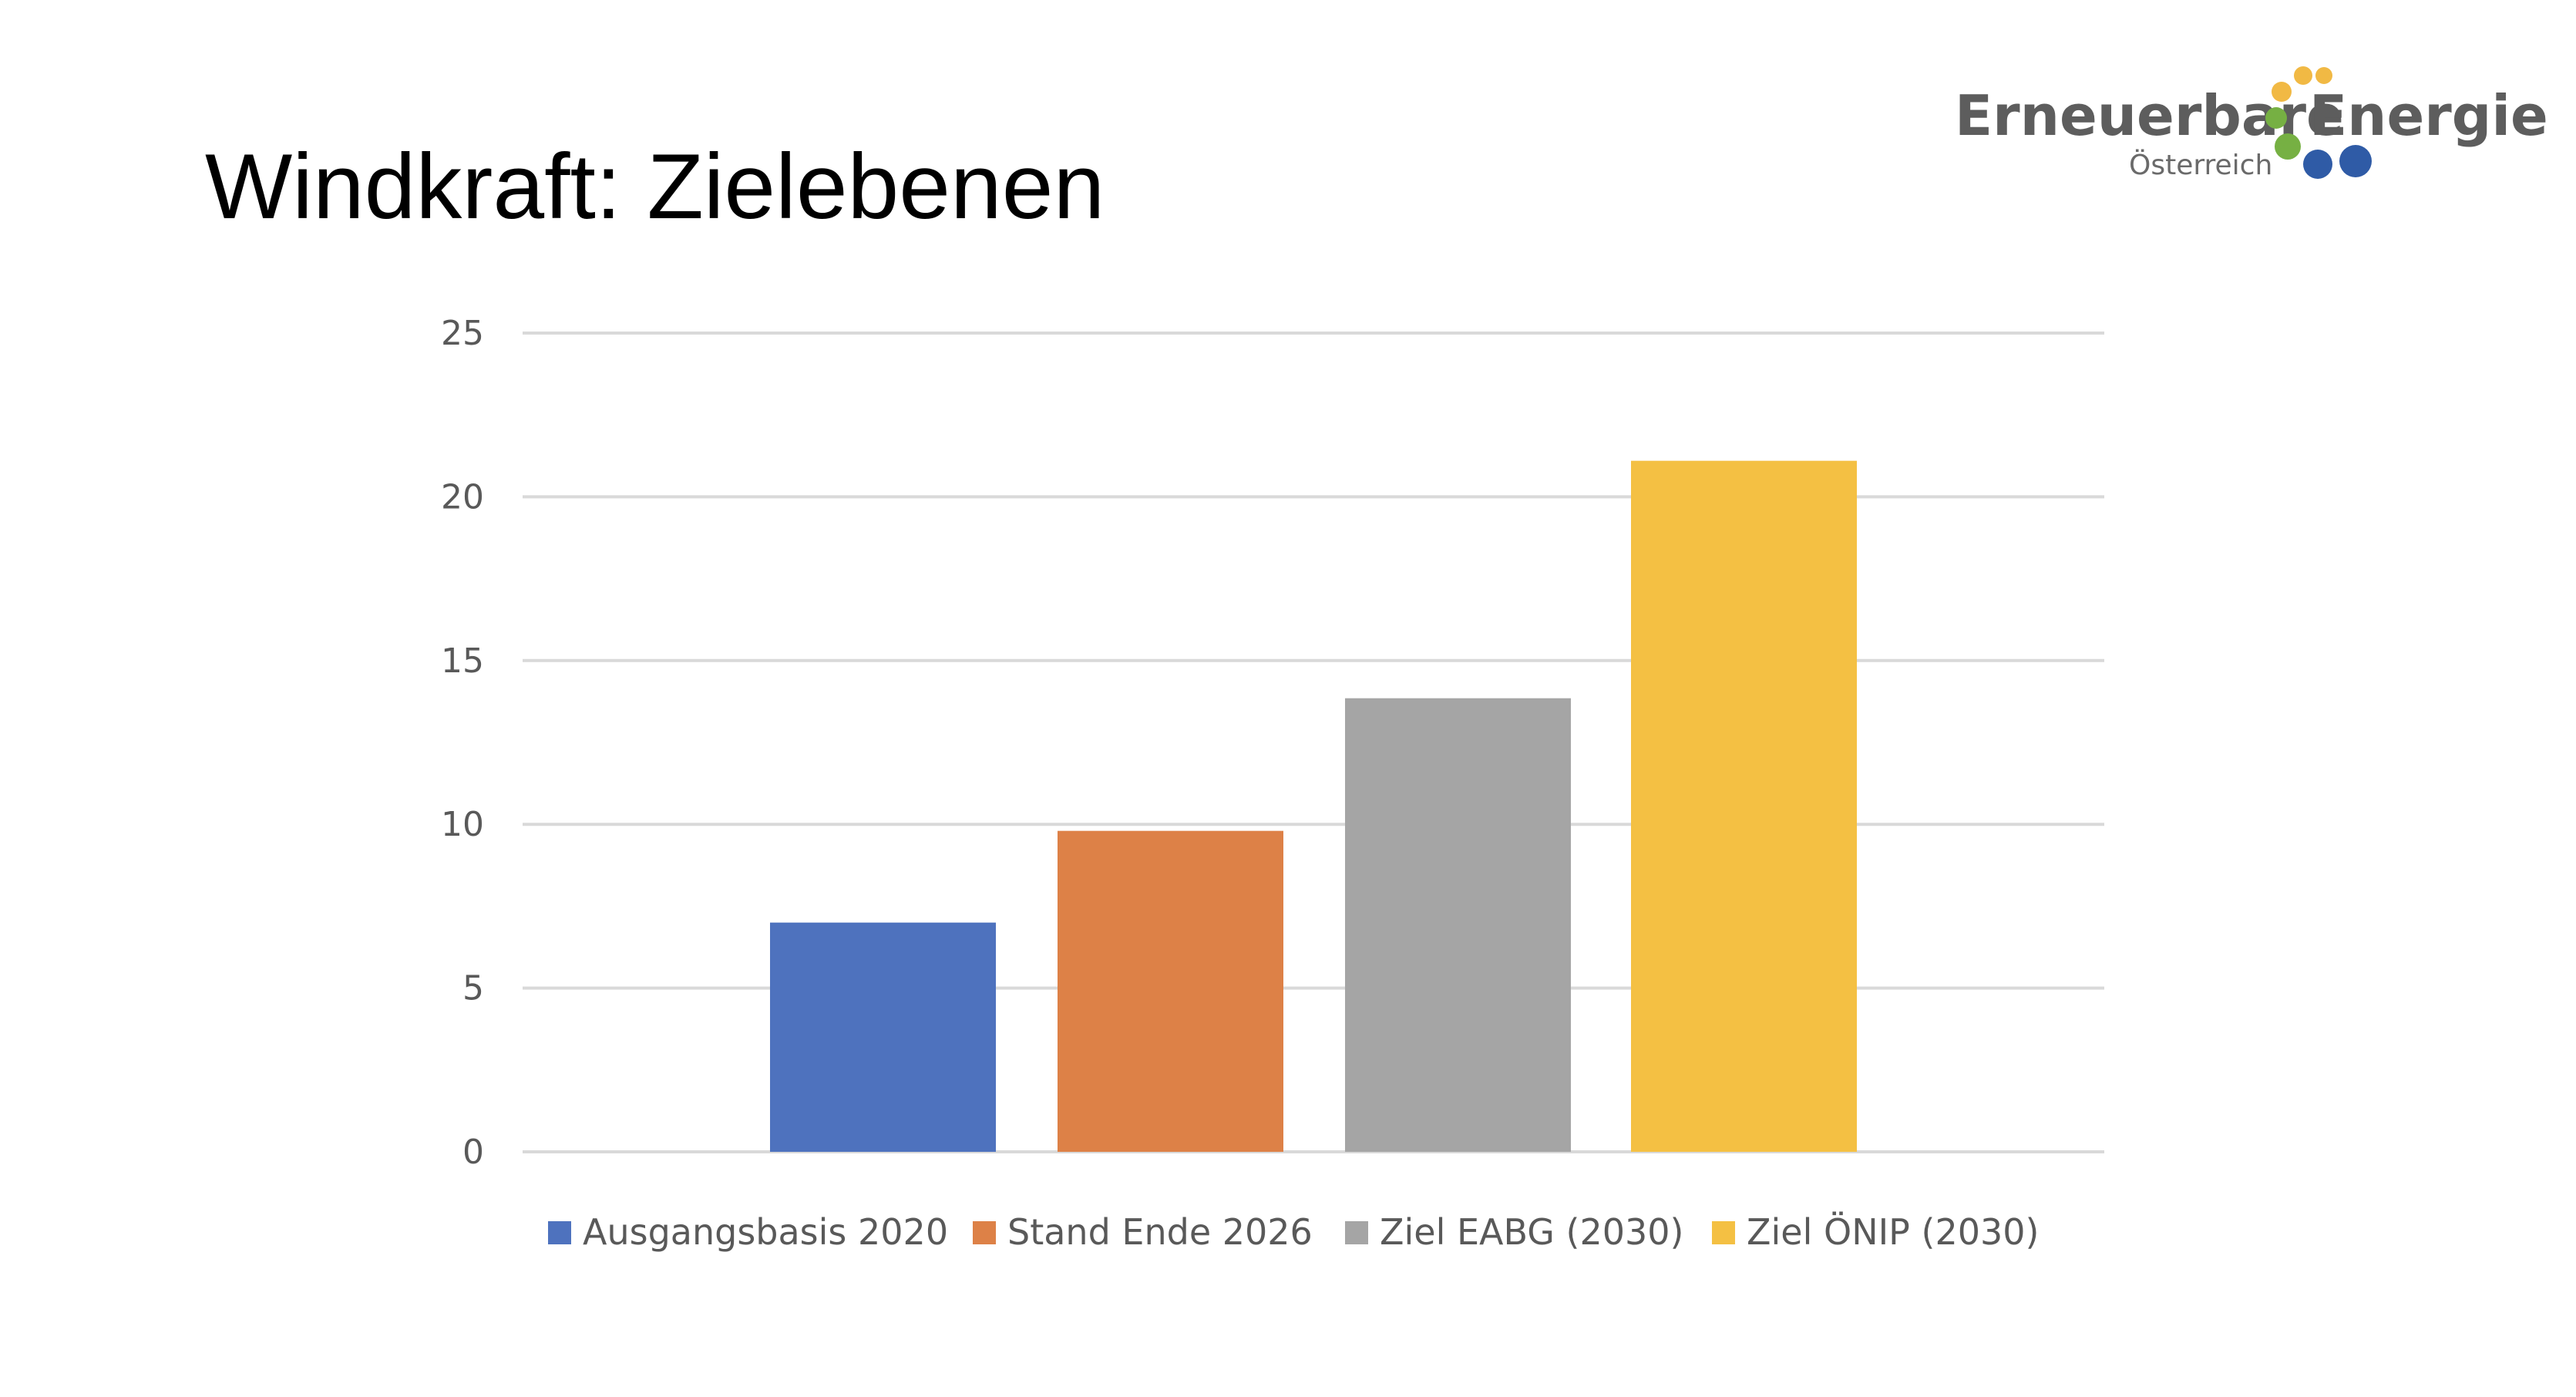 The height and width of the screenshot is (1397, 2576). What do you see at coordinates (462, 825) in the screenshot?
I see `y-tick-label: 10` at bounding box center [462, 825].